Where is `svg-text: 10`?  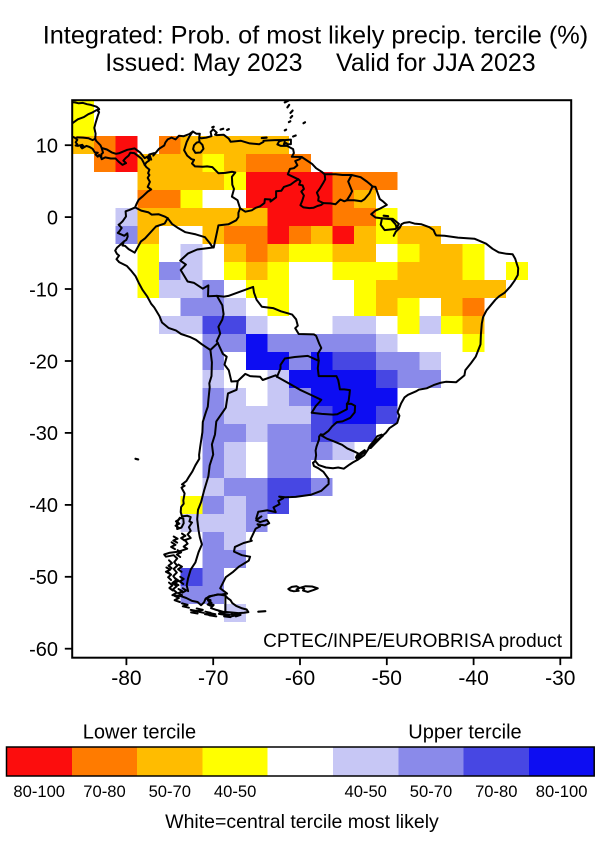 svg-text: 10 is located at coordinates (47, 147).